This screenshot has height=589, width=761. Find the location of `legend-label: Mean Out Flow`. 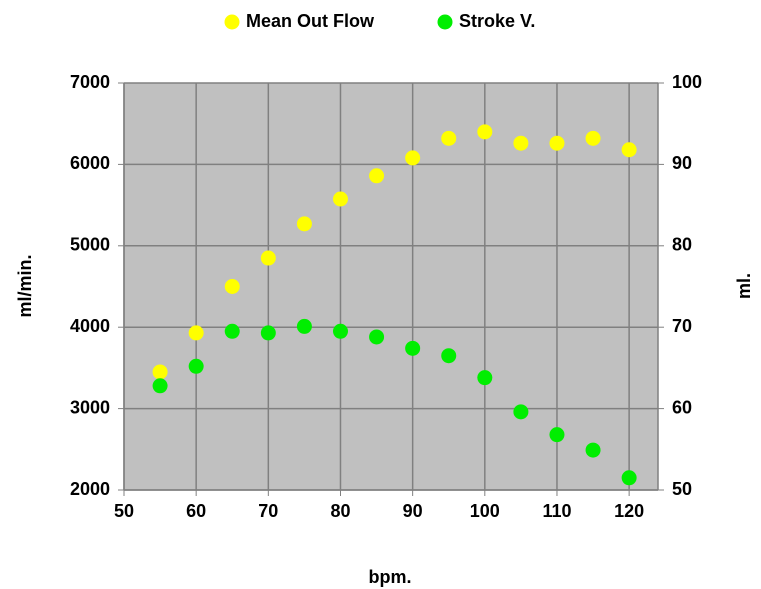

legend-label: Mean Out Flow is located at coordinates (310, 21).